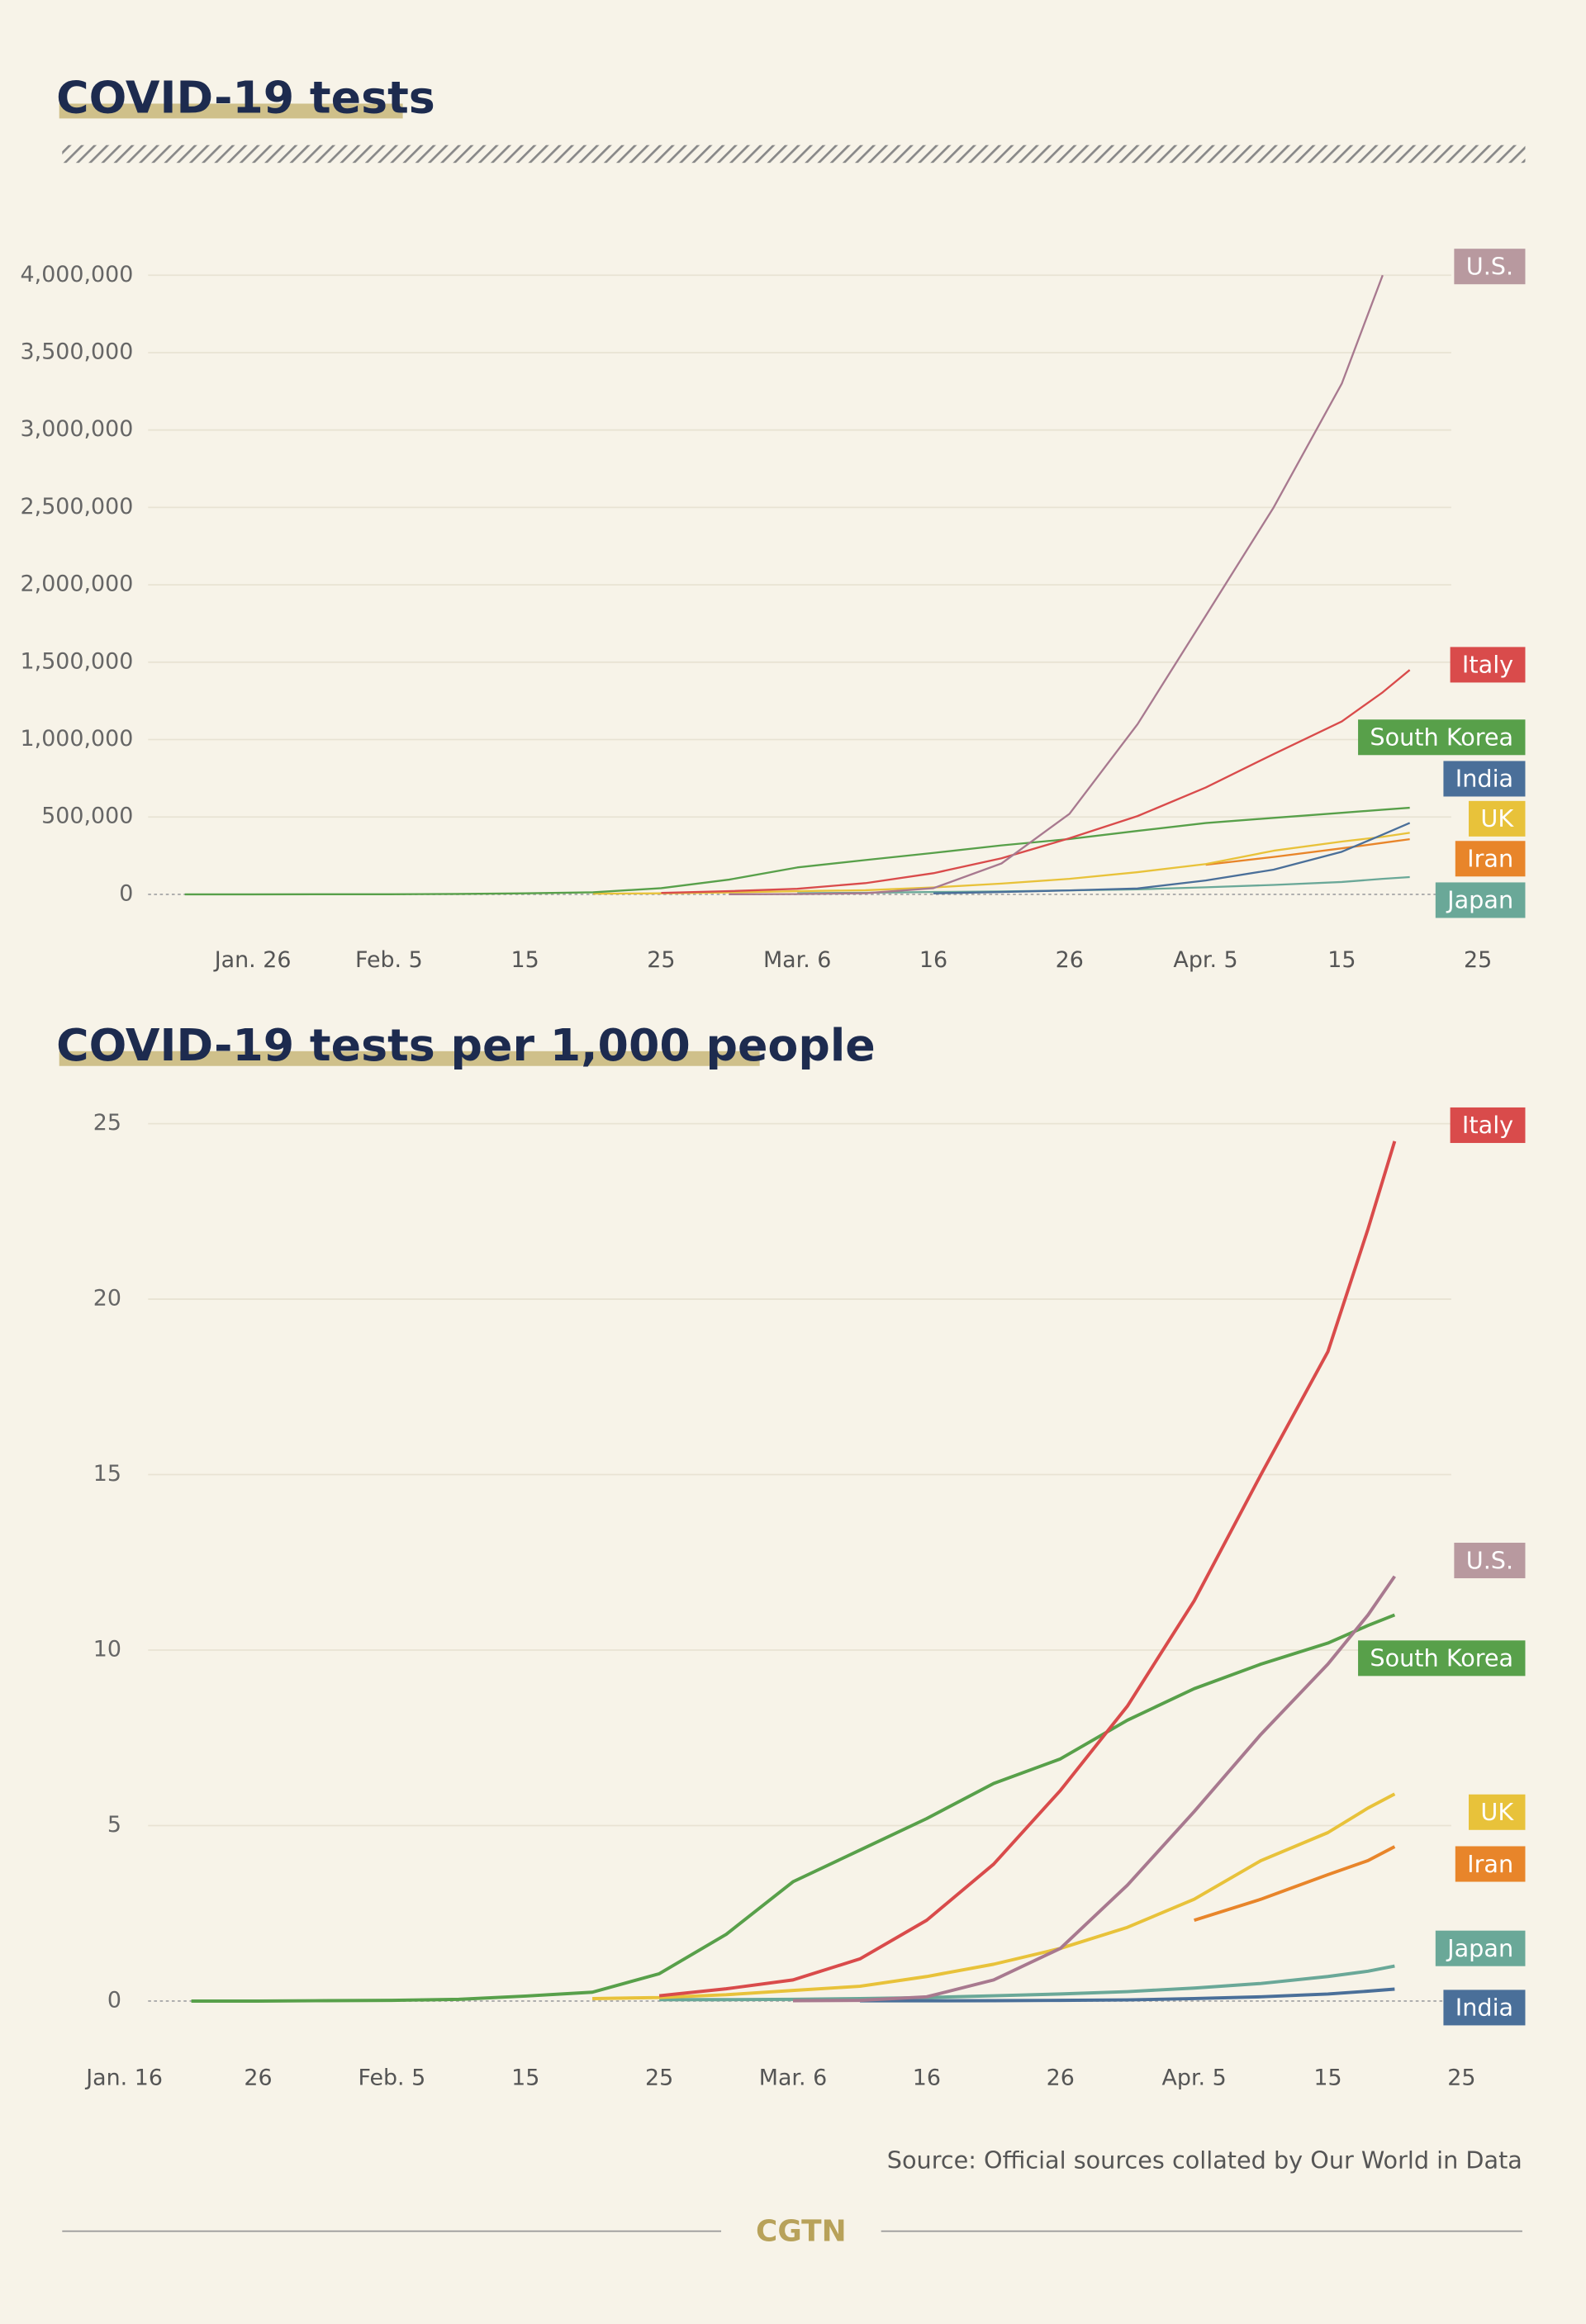 The width and height of the screenshot is (1586, 2324). Describe the element at coordinates (77, 584) in the screenshot. I see `y-tick-label: 2,000,000` at that location.